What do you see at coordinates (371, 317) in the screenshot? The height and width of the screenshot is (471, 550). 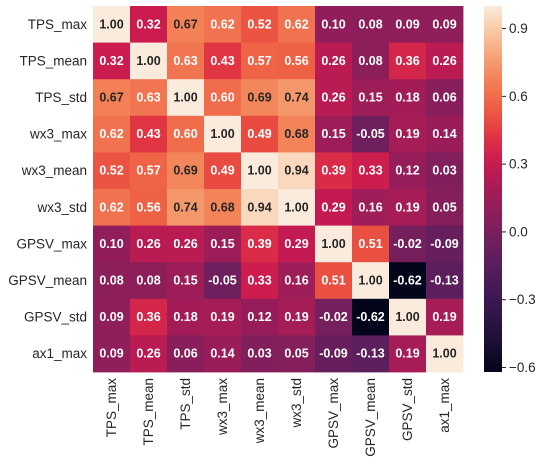 I see `heatmap-cell-GPSV_std-GPSV_mean` at bounding box center [371, 317].